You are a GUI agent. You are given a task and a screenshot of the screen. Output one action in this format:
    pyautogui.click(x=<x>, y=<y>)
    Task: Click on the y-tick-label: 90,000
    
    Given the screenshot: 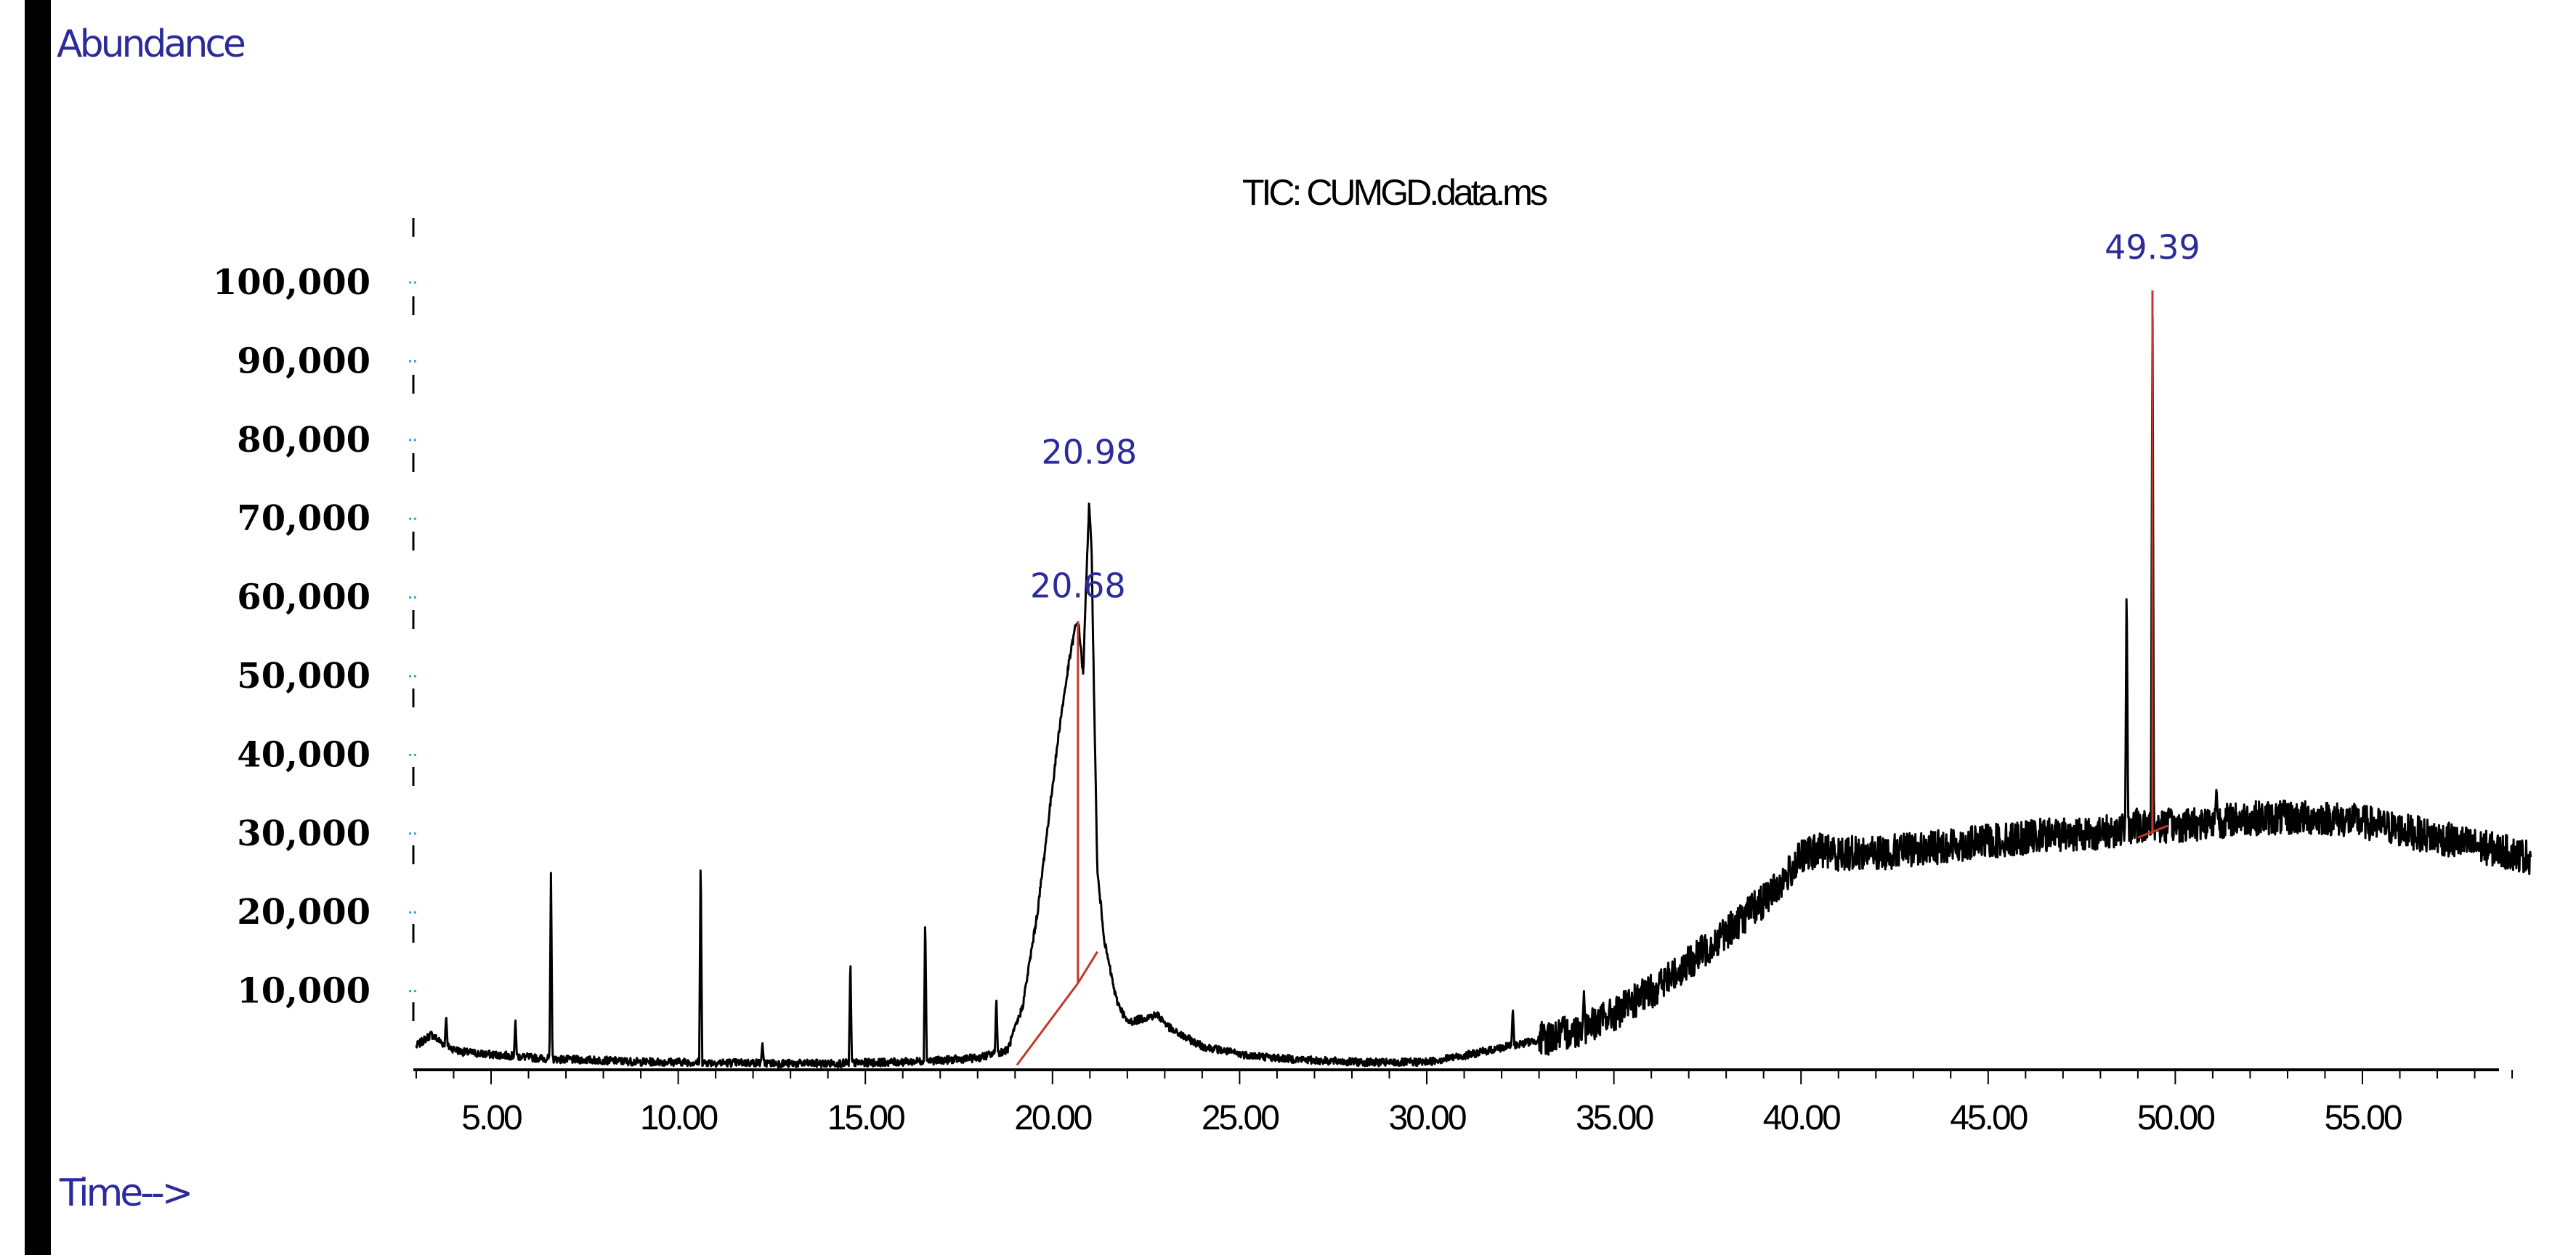 What is the action you would take?
    pyautogui.click(x=303, y=361)
    